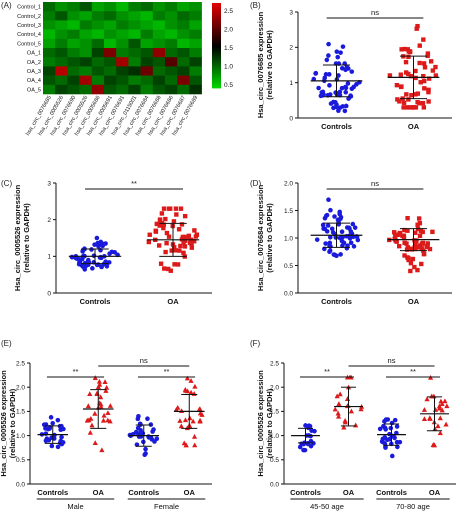  What do you see at coordinates (20, 388) in the screenshot?
I see `y-tick-label: 2.0` at bounding box center [20, 388].